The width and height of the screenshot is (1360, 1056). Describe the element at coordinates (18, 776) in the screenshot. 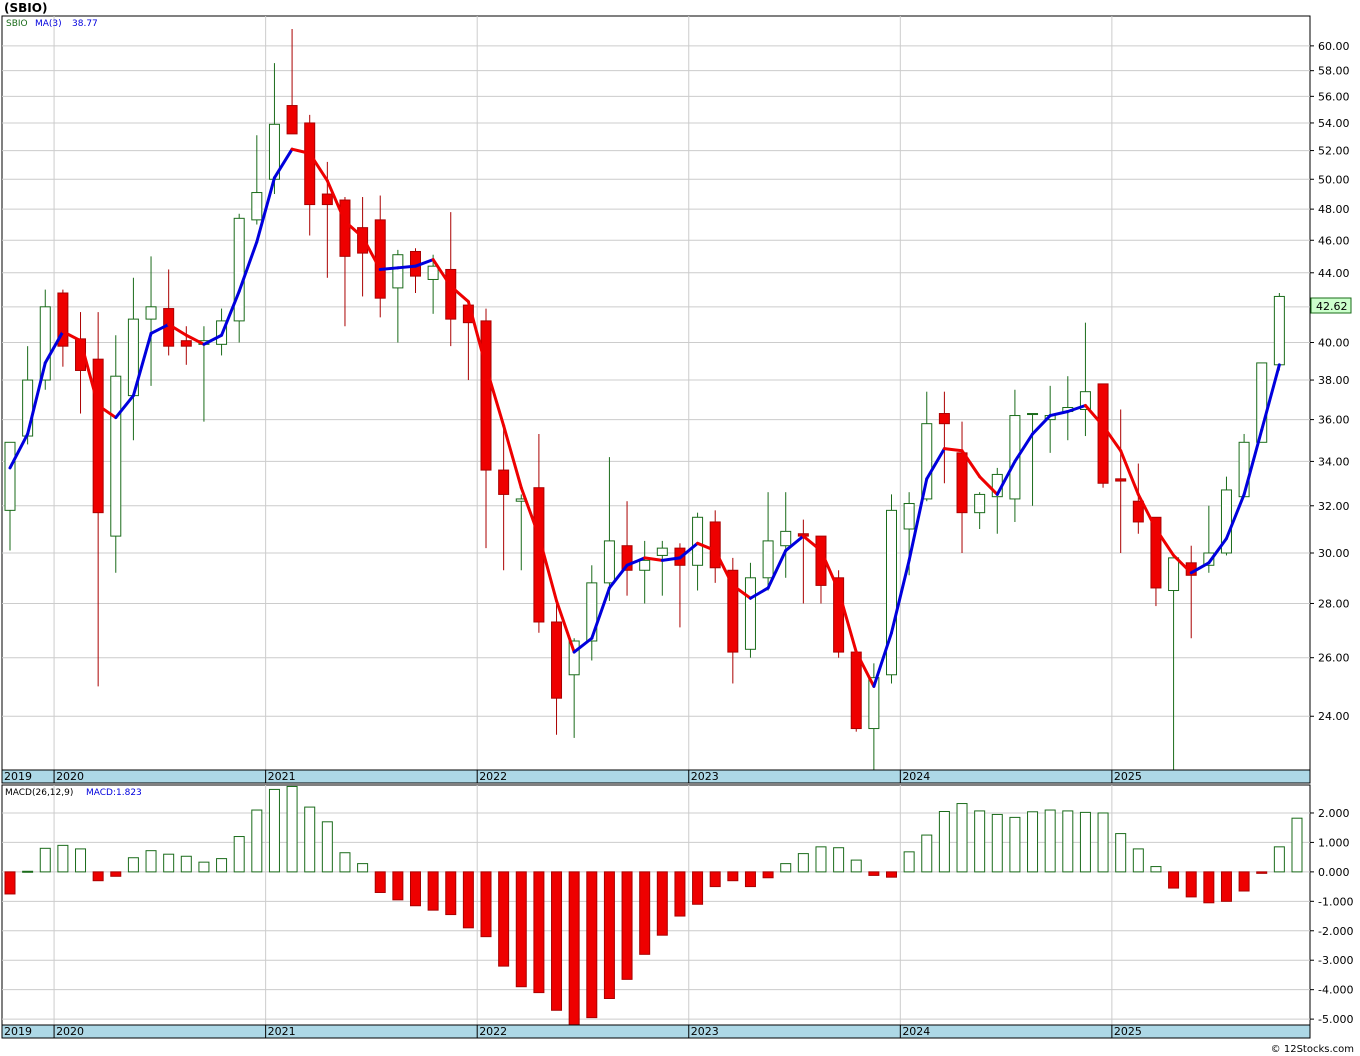

I see `year-label: 2019` at that location.